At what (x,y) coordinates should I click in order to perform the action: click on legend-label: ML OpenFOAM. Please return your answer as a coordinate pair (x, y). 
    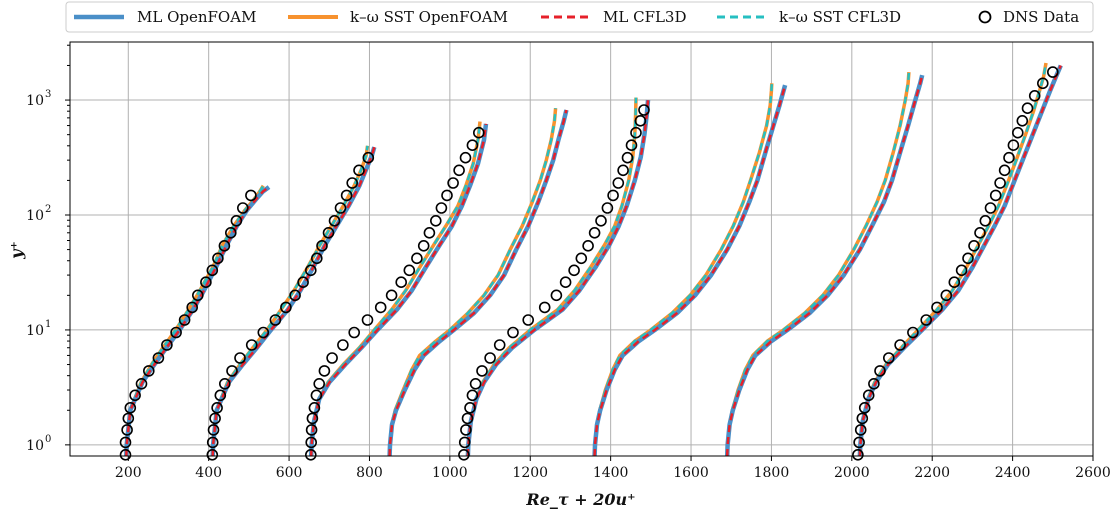
    Looking at the image, I should click on (196, 17).